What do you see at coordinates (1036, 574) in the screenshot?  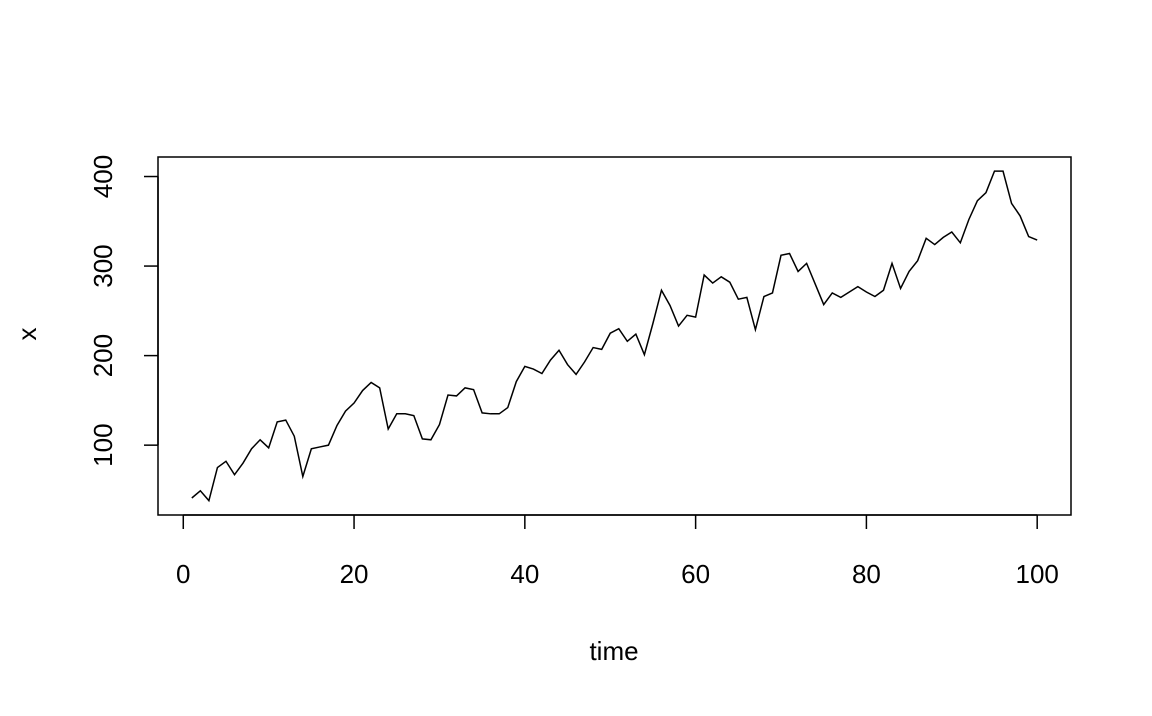 I see `x-tick-label: 100` at bounding box center [1036, 574].